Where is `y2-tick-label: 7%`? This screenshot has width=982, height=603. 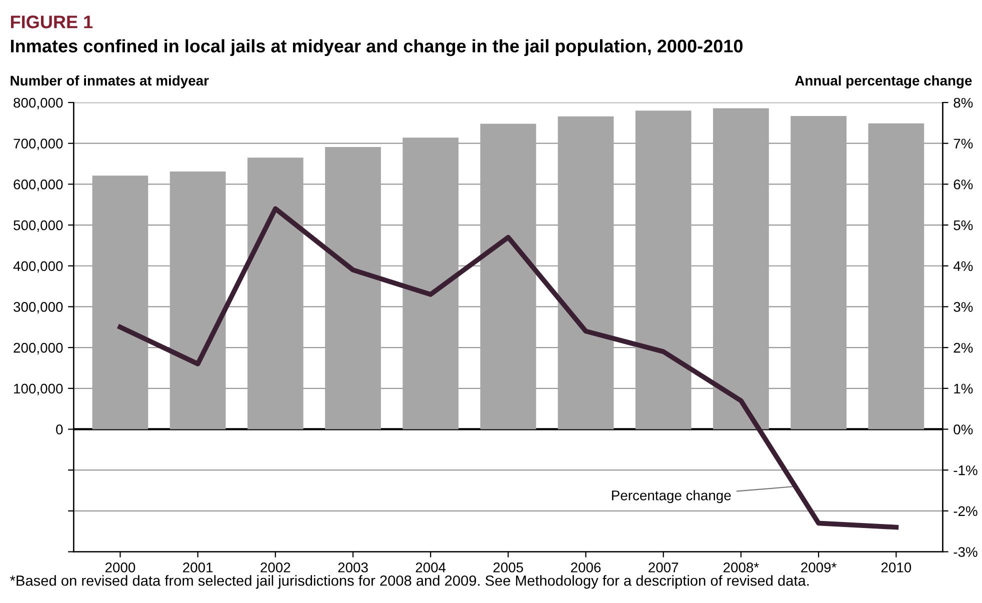 y2-tick-label: 7% is located at coordinates (963, 143).